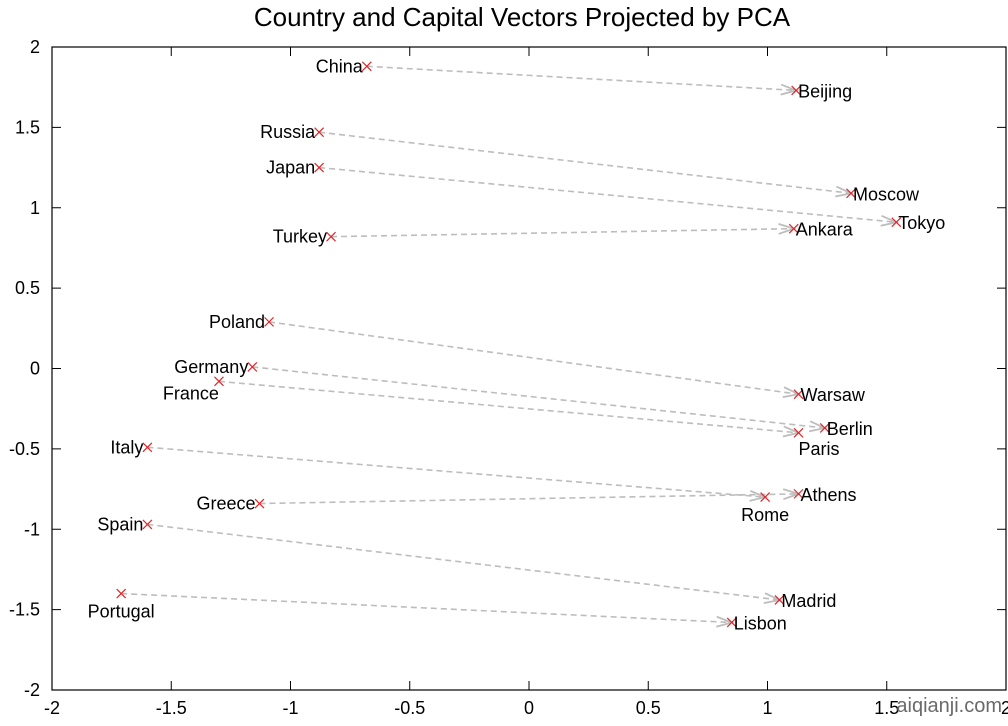 The height and width of the screenshot is (726, 1008). What do you see at coordinates (290, 168) in the screenshot?
I see `country-label: Japan` at bounding box center [290, 168].